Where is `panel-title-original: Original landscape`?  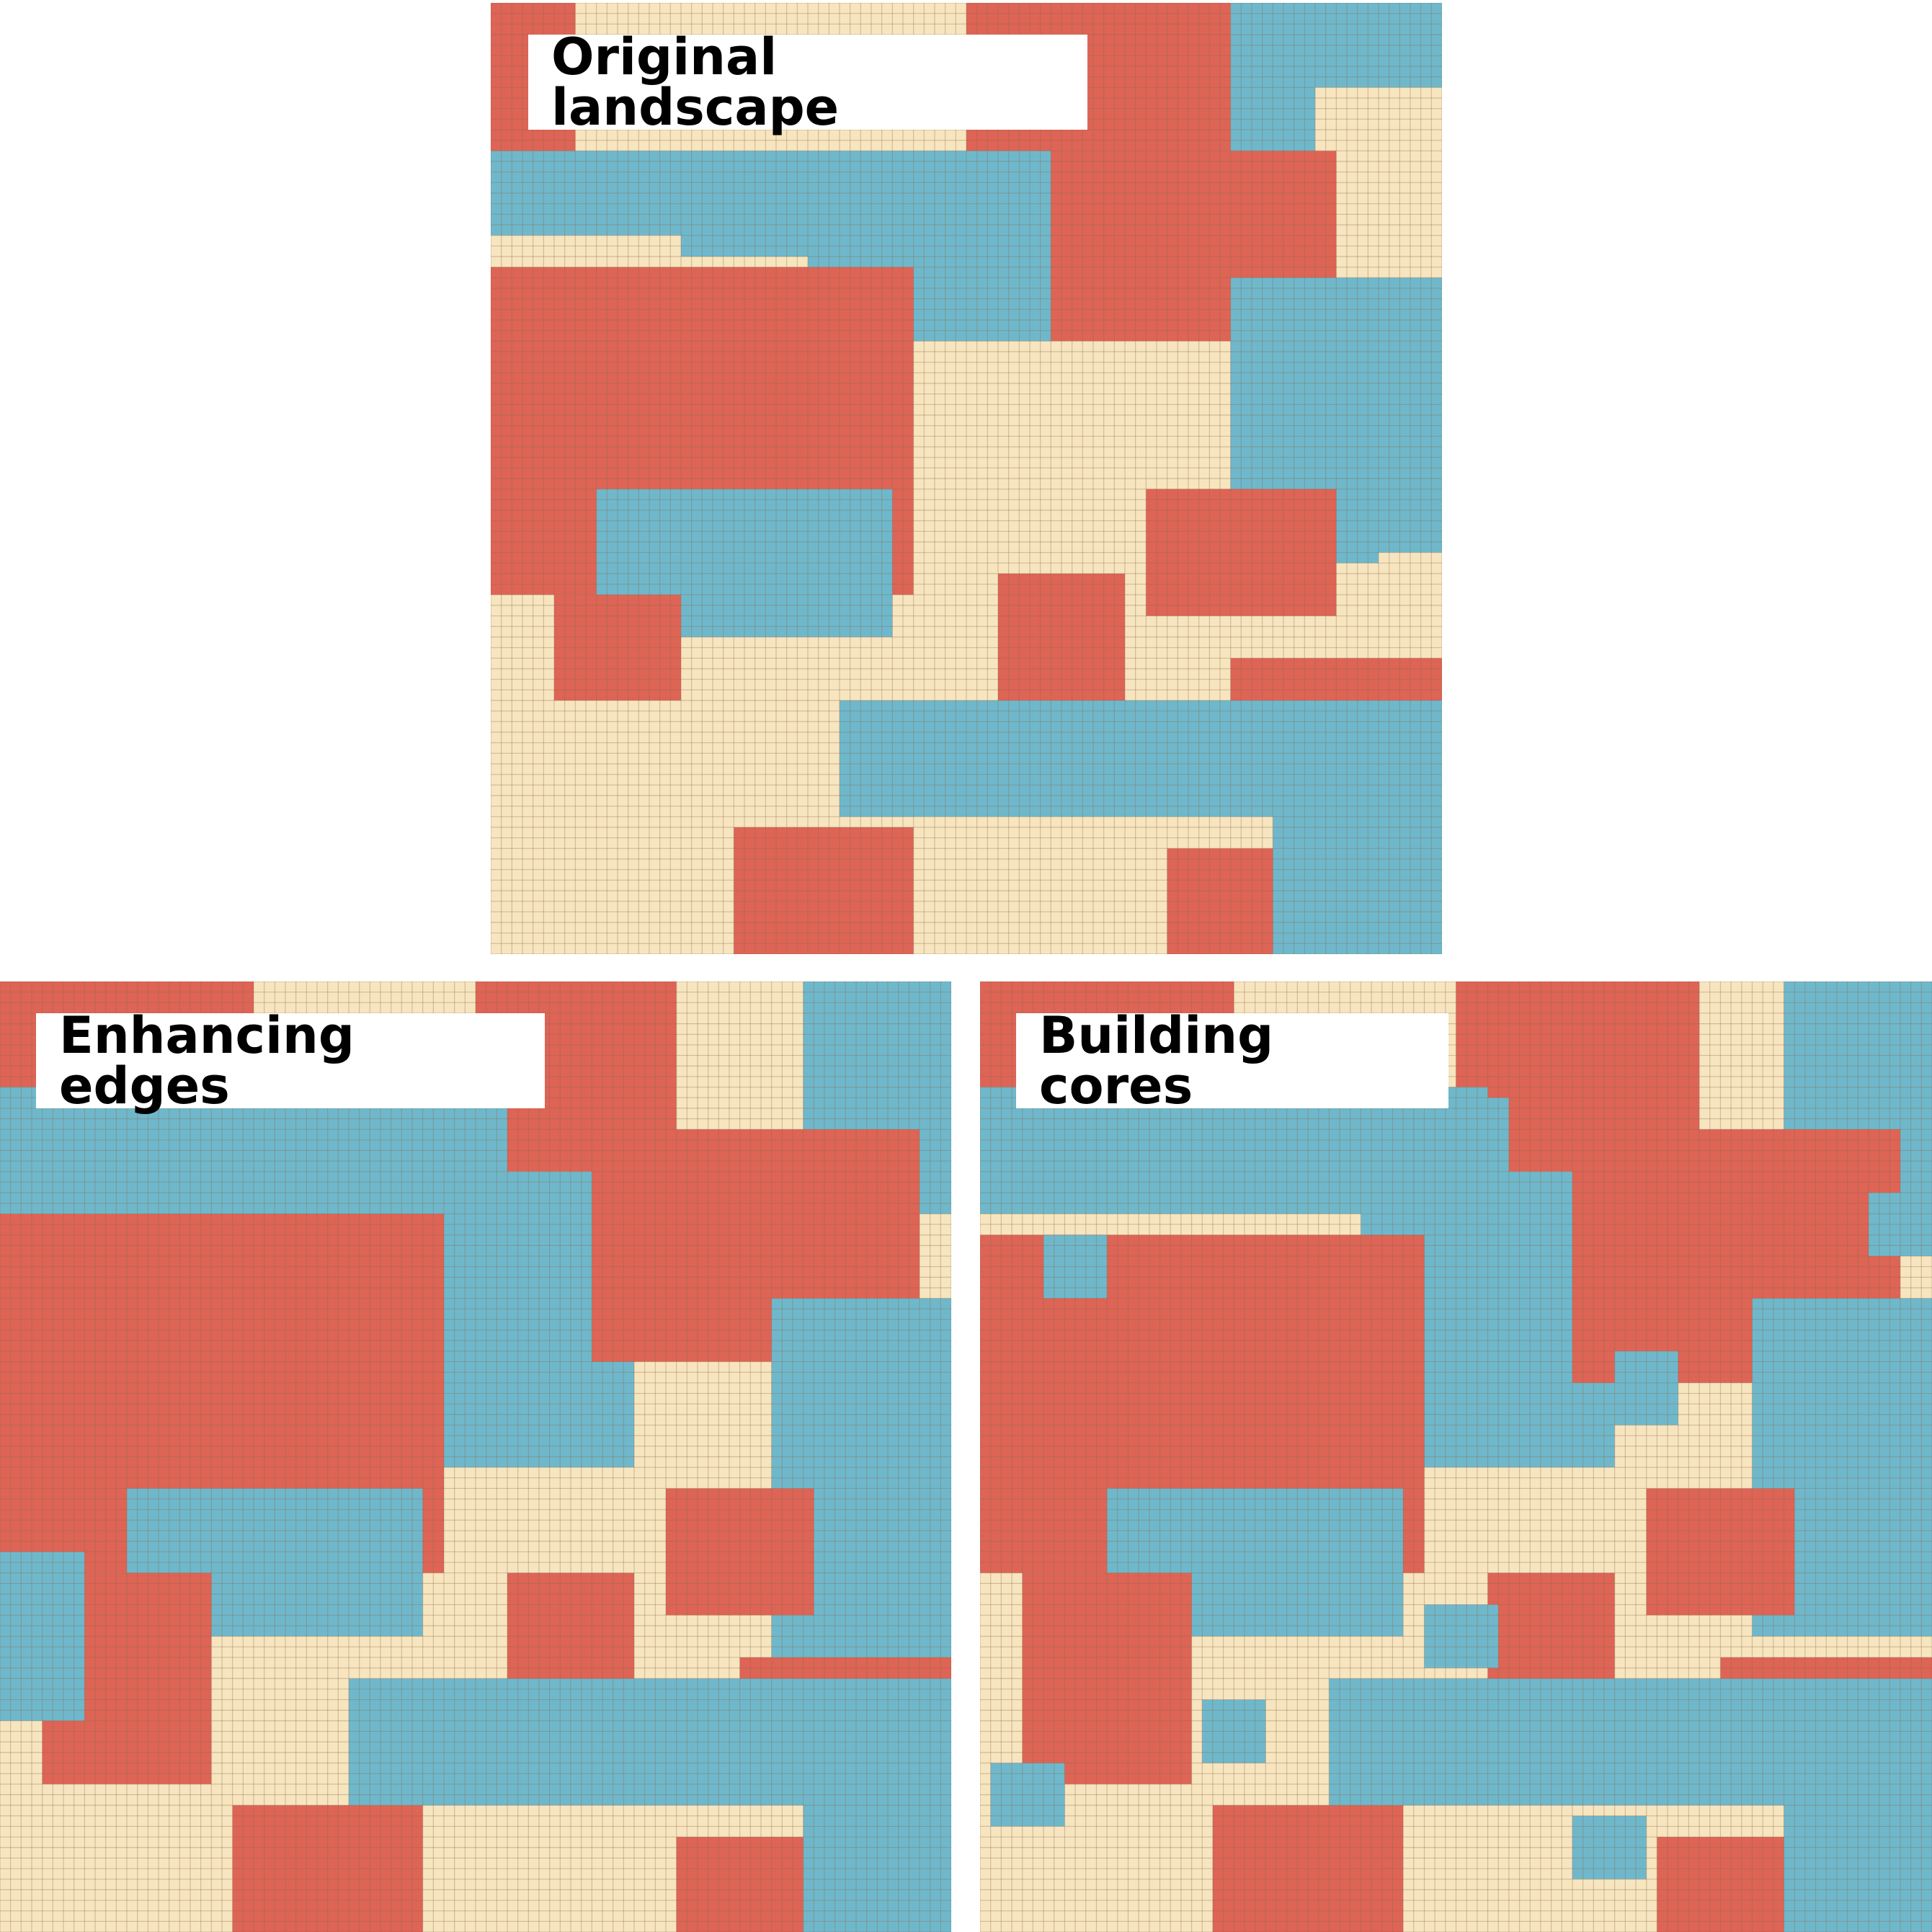
panel-title-original: Original landscape is located at coordinates (807, 82).